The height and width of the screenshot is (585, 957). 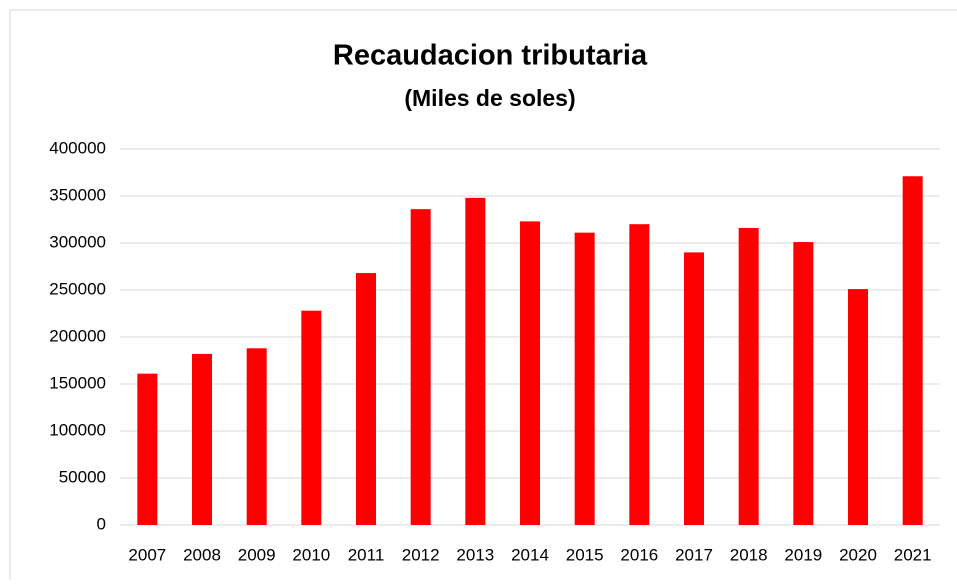 What do you see at coordinates (489, 98) in the screenshot?
I see `chart-subtitle: (Miles de soles)` at bounding box center [489, 98].